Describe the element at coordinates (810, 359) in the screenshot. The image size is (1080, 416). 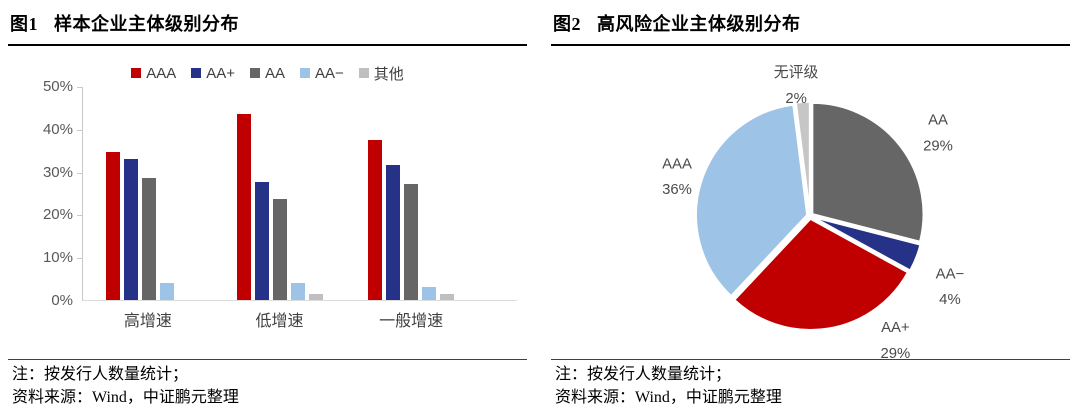
I see `figure-2-bottom-rule` at that location.